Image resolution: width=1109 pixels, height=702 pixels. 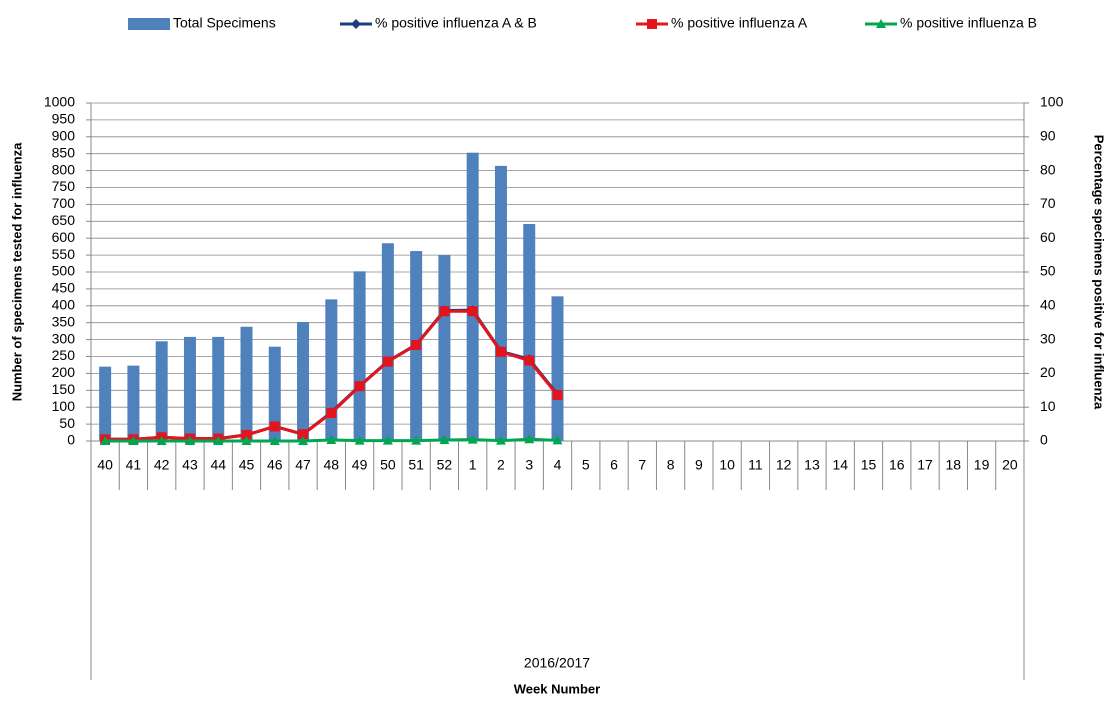 I want to click on x-tick-label: 9, so click(x=699, y=465).